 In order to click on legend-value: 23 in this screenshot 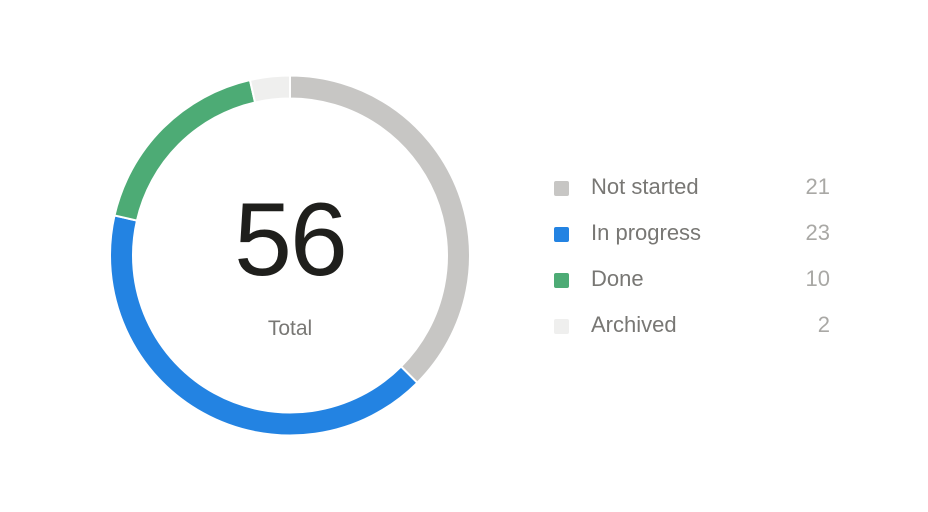, I will do `click(817, 232)`.